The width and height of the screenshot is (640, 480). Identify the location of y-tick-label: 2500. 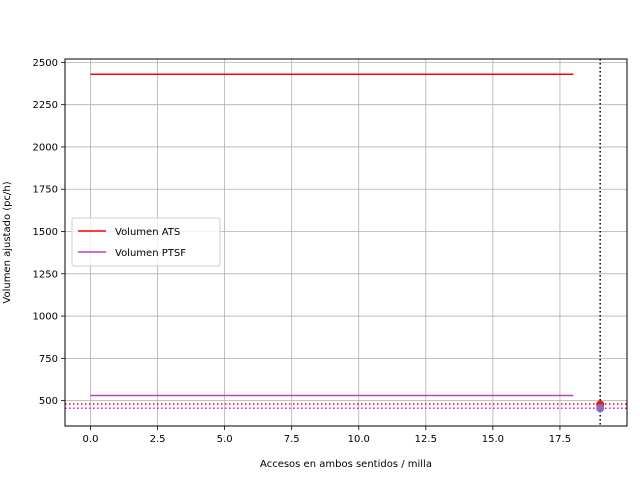
(45, 63).